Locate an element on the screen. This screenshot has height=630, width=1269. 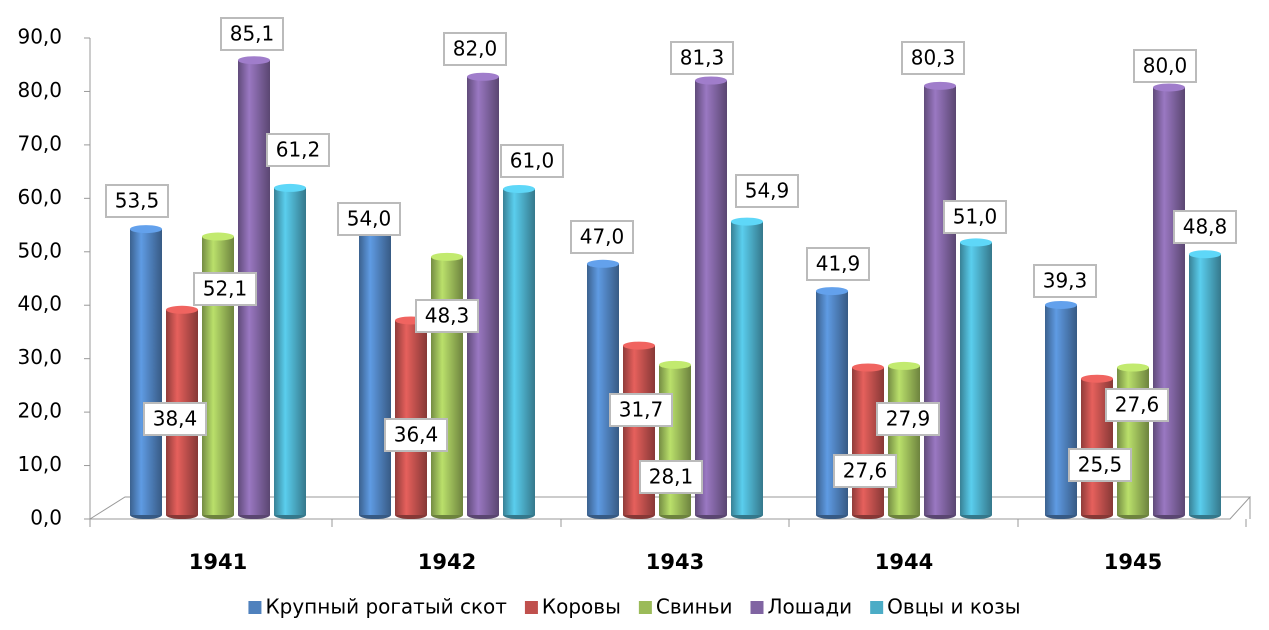
value-label: 39,3 is located at coordinates (1065, 281).